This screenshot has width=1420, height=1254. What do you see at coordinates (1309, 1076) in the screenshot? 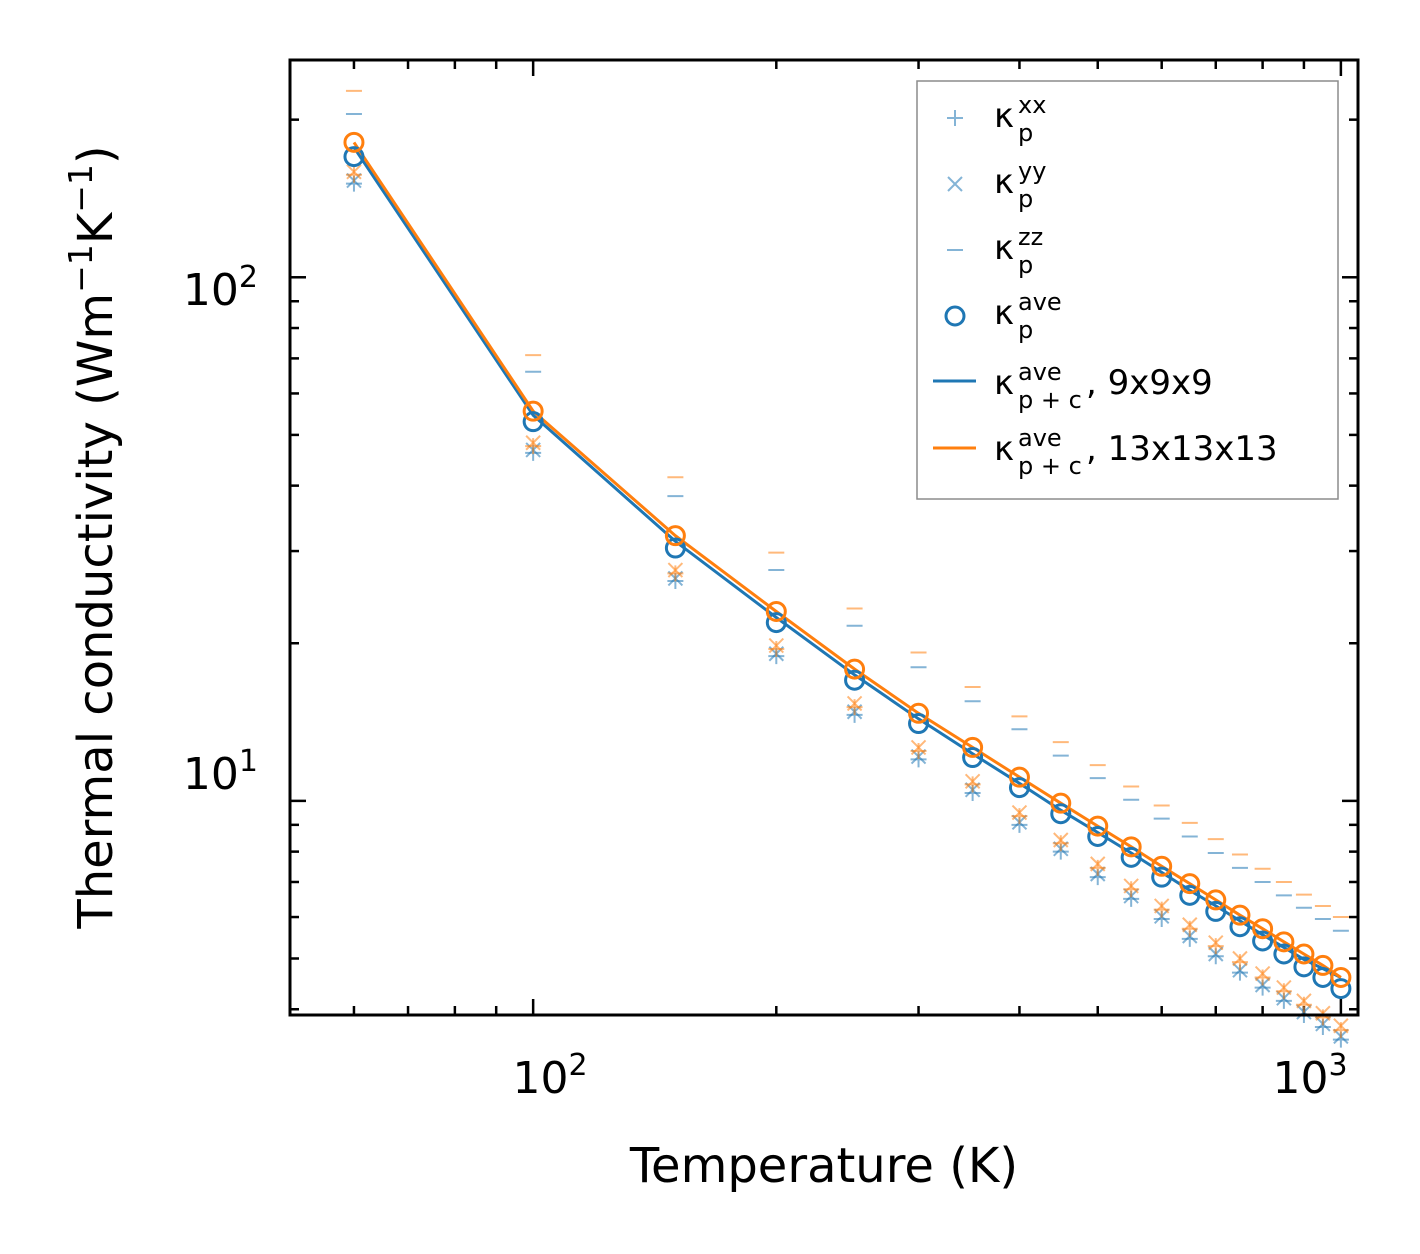
I see `x-tick-label-1e3: 103` at bounding box center [1309, 1076].